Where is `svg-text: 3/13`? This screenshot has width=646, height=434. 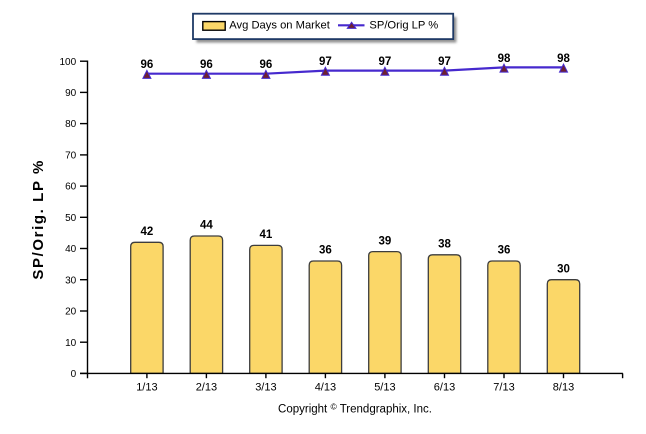 svg-text: 3/13 is located at coordinates (265, 387).